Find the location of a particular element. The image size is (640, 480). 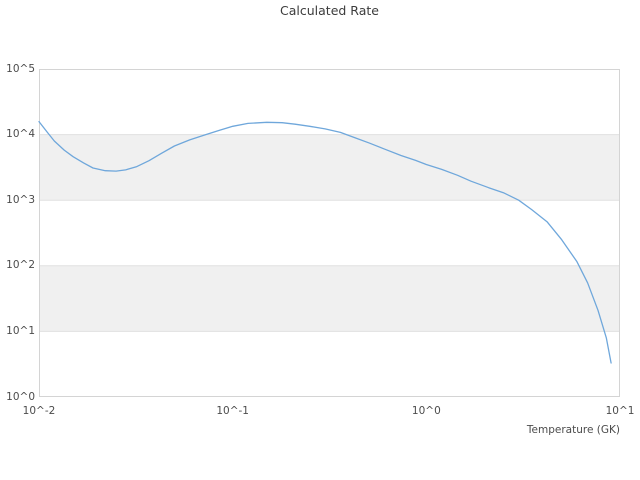

x-axis-title: Temperature (GK) is located at coordinates (573, 430).